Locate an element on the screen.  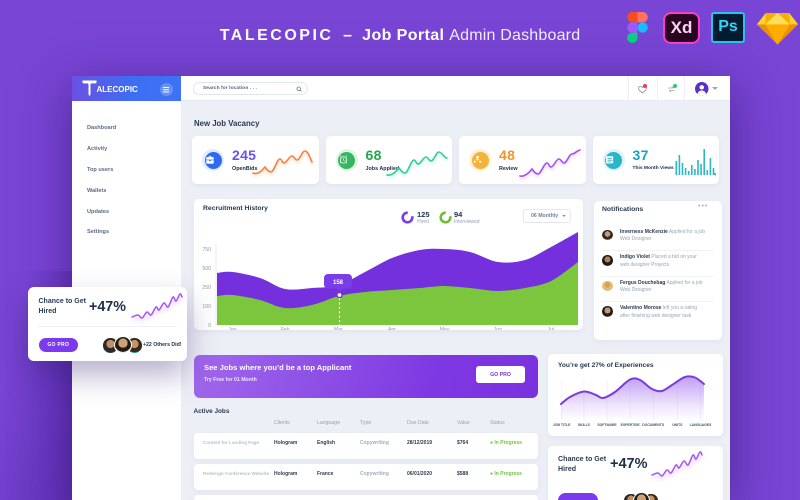
svg-text: SOFTWARE is located at coordinates (607, 425).